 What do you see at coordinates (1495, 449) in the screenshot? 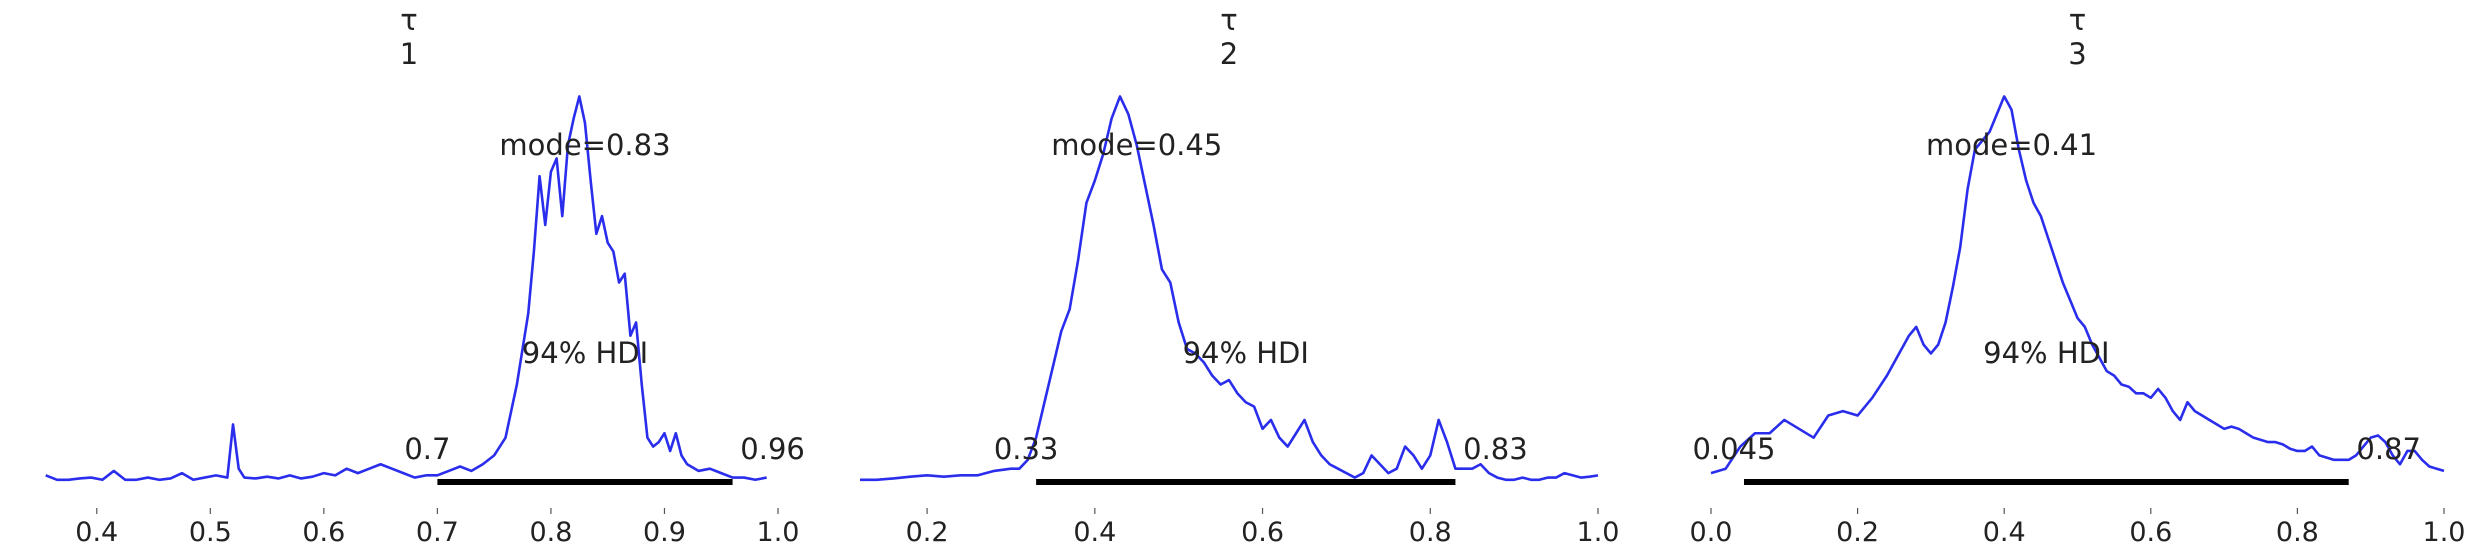
I see `hdi-high-label: 0.83` at bounding box center [1495, 449].